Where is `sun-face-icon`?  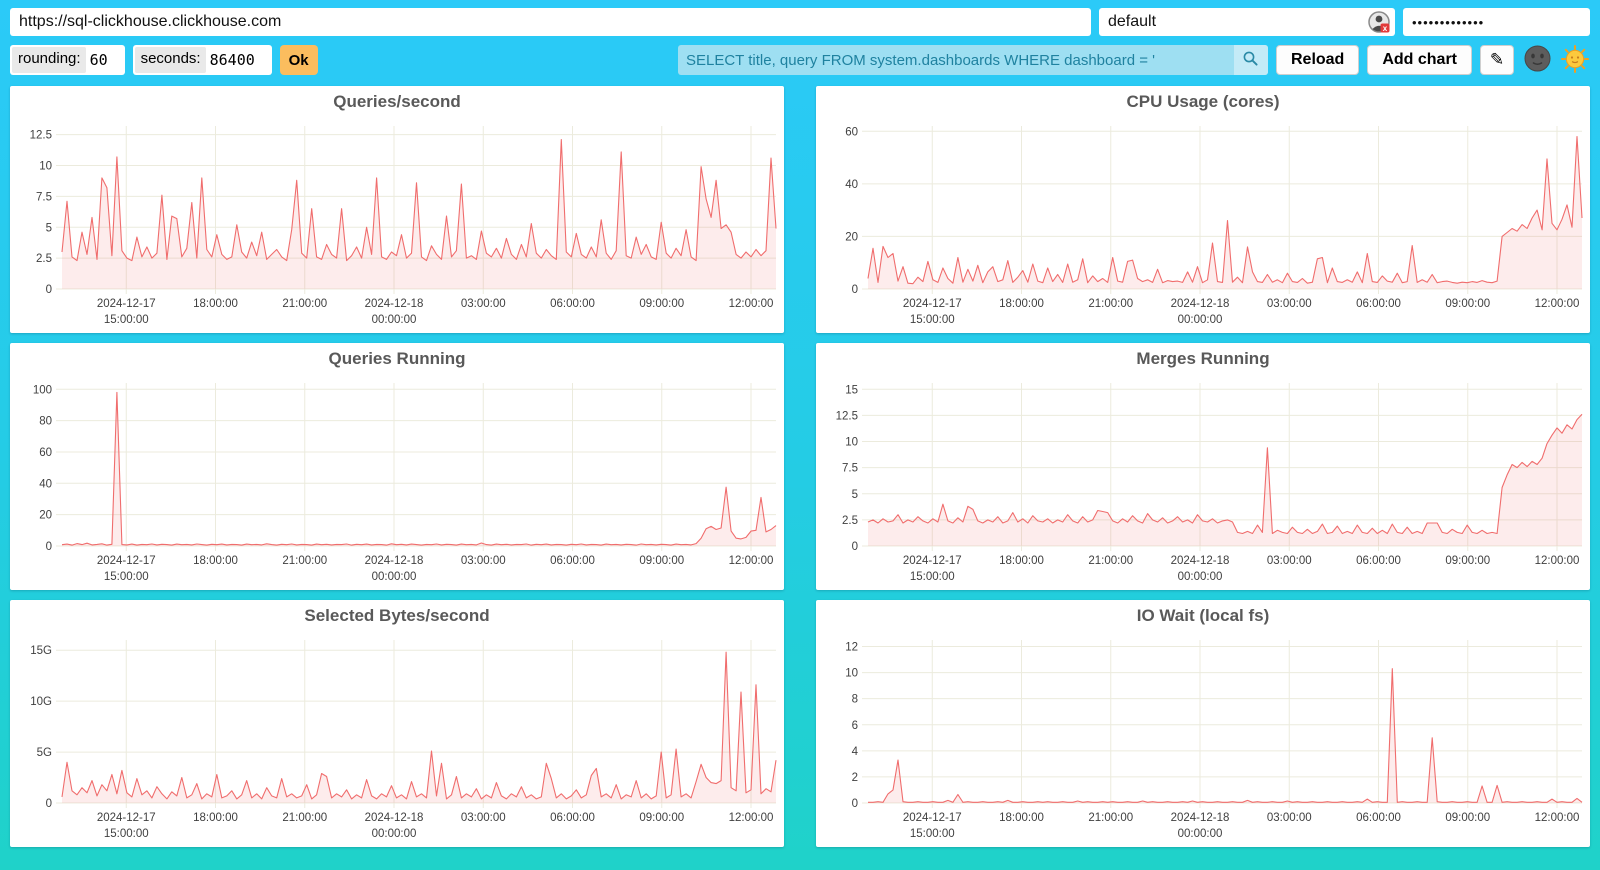 sun-face-icon is located at coordinates (1575, 60).